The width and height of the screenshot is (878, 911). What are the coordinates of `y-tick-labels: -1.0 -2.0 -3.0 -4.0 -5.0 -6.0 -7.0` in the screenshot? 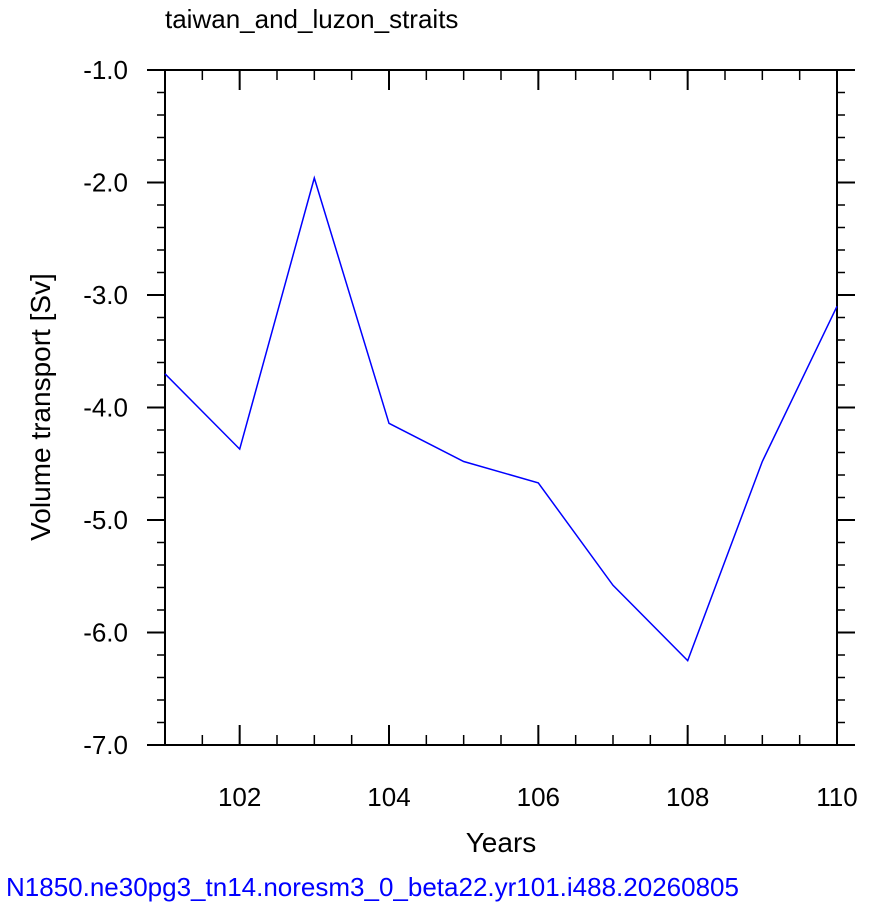 It's located at (105, 407).